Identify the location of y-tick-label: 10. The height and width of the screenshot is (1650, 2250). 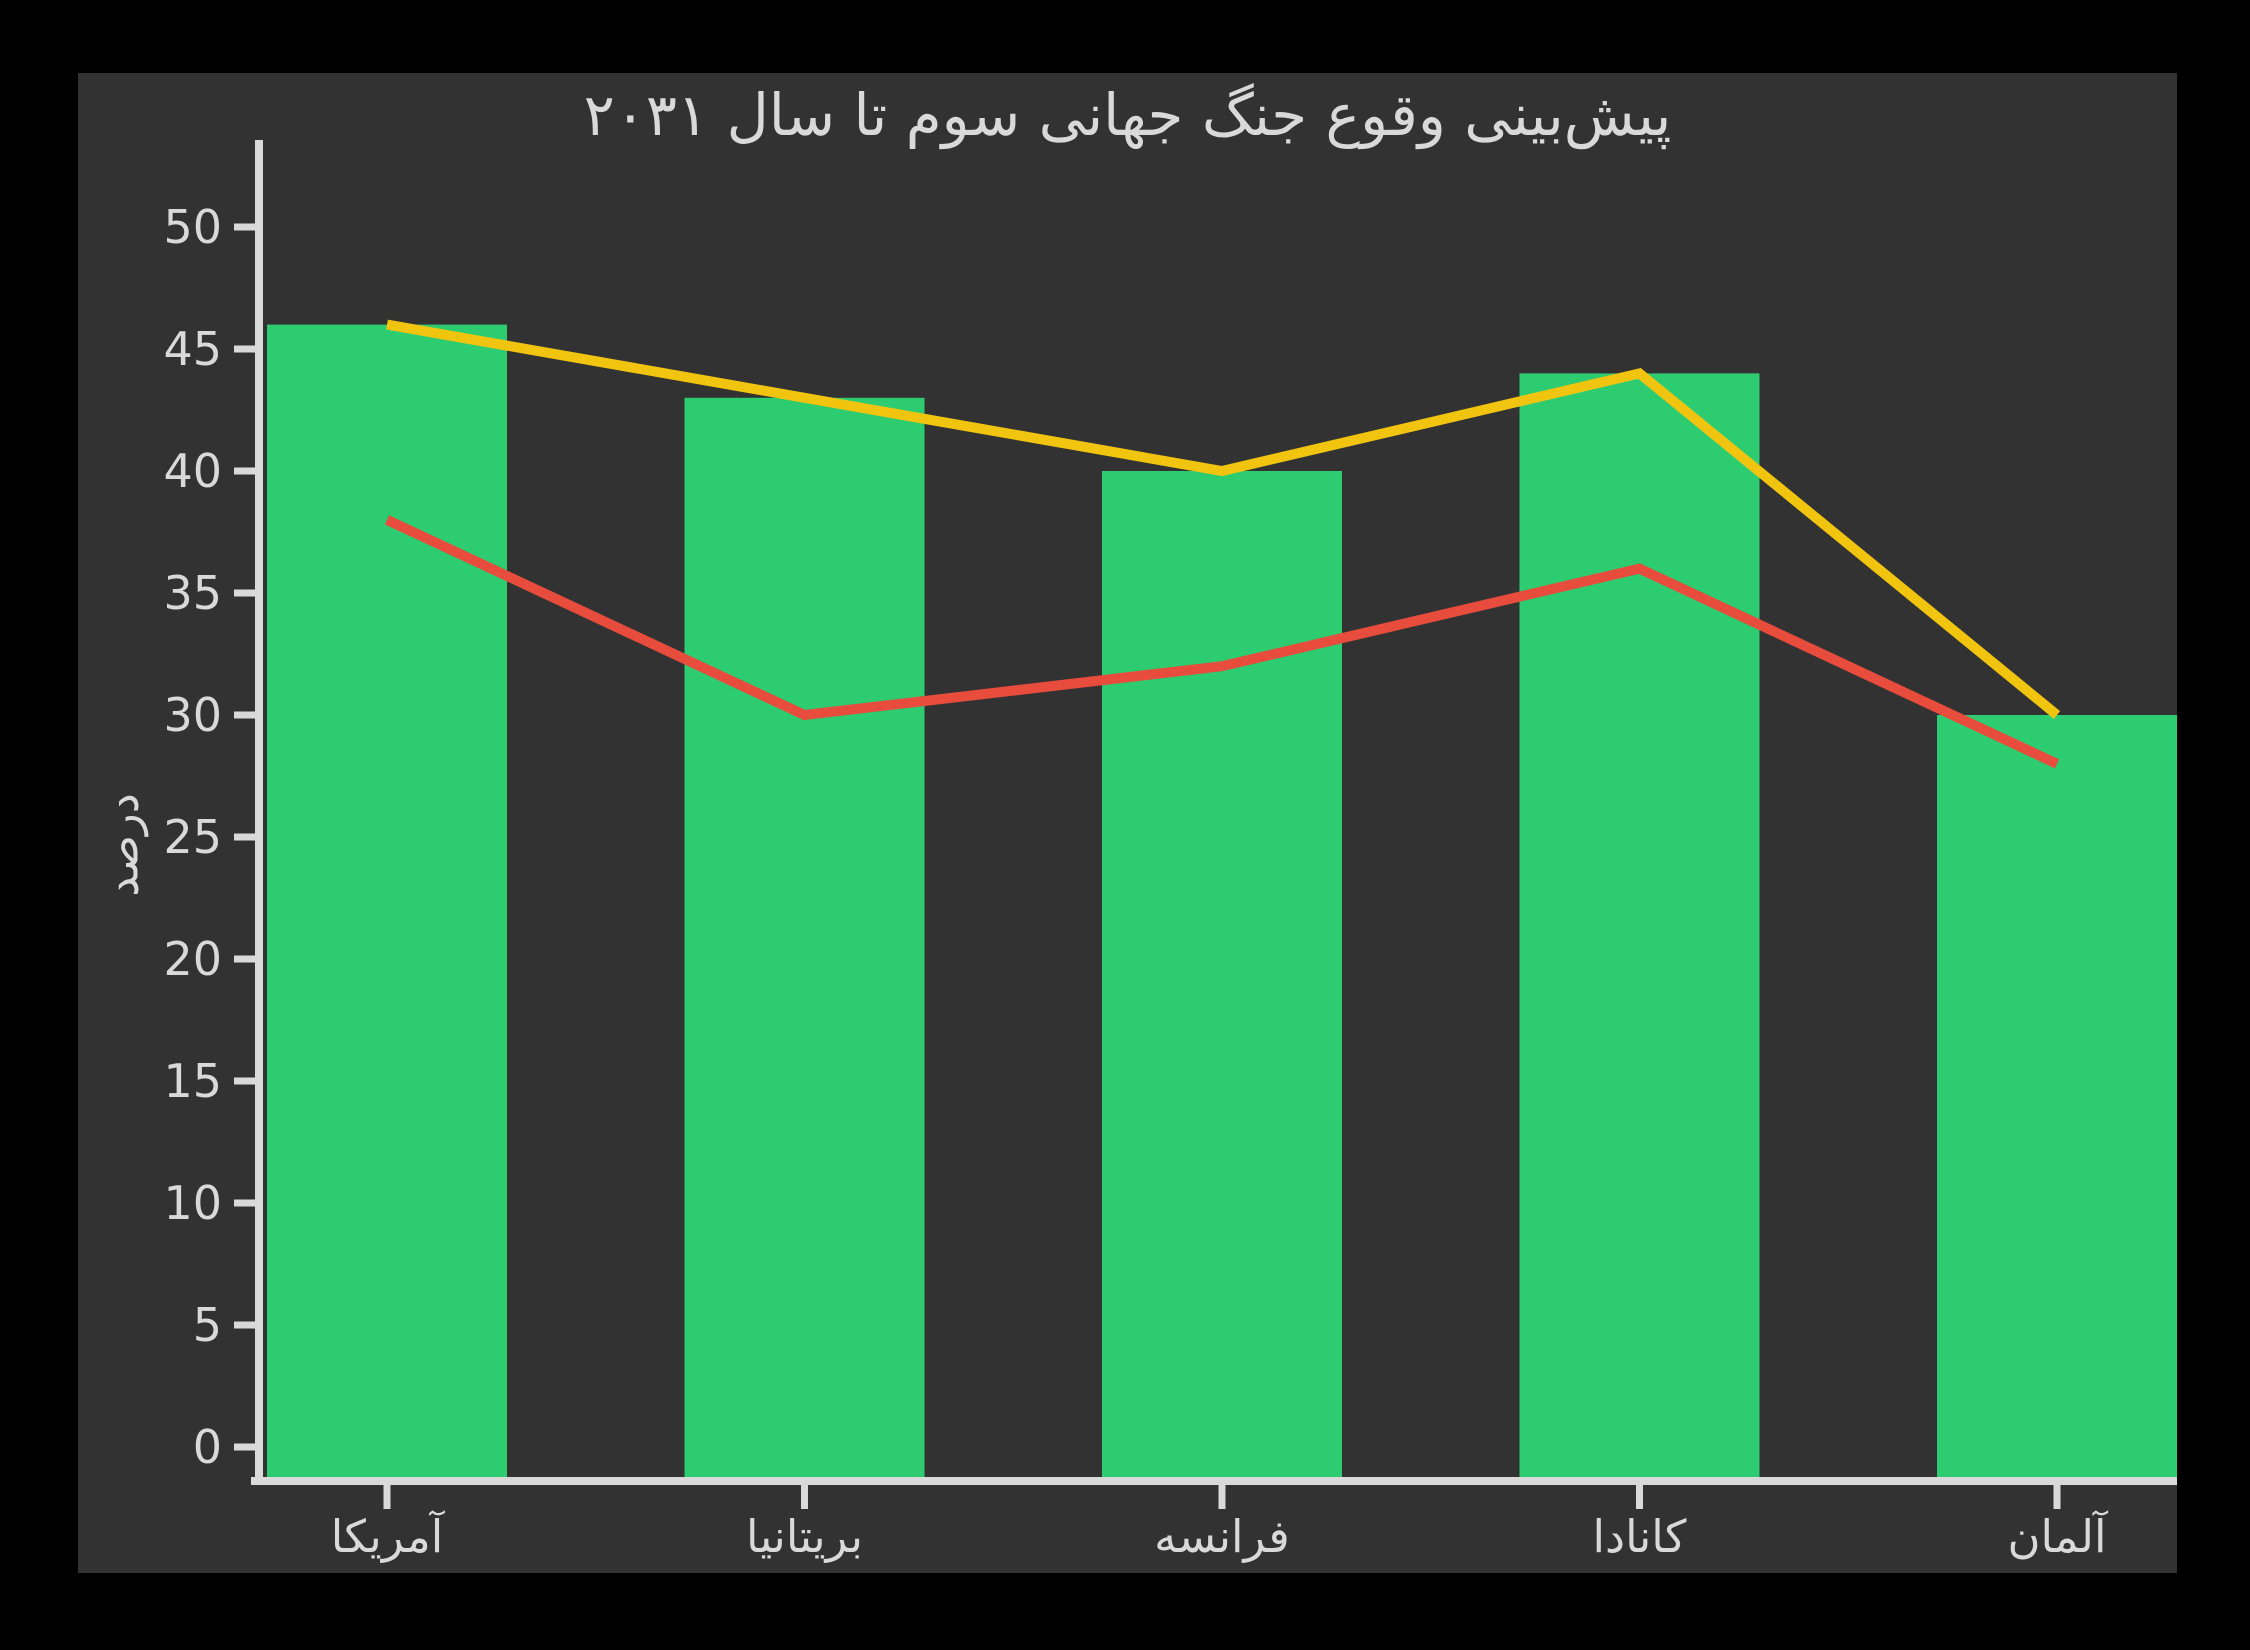
(192, 1203).